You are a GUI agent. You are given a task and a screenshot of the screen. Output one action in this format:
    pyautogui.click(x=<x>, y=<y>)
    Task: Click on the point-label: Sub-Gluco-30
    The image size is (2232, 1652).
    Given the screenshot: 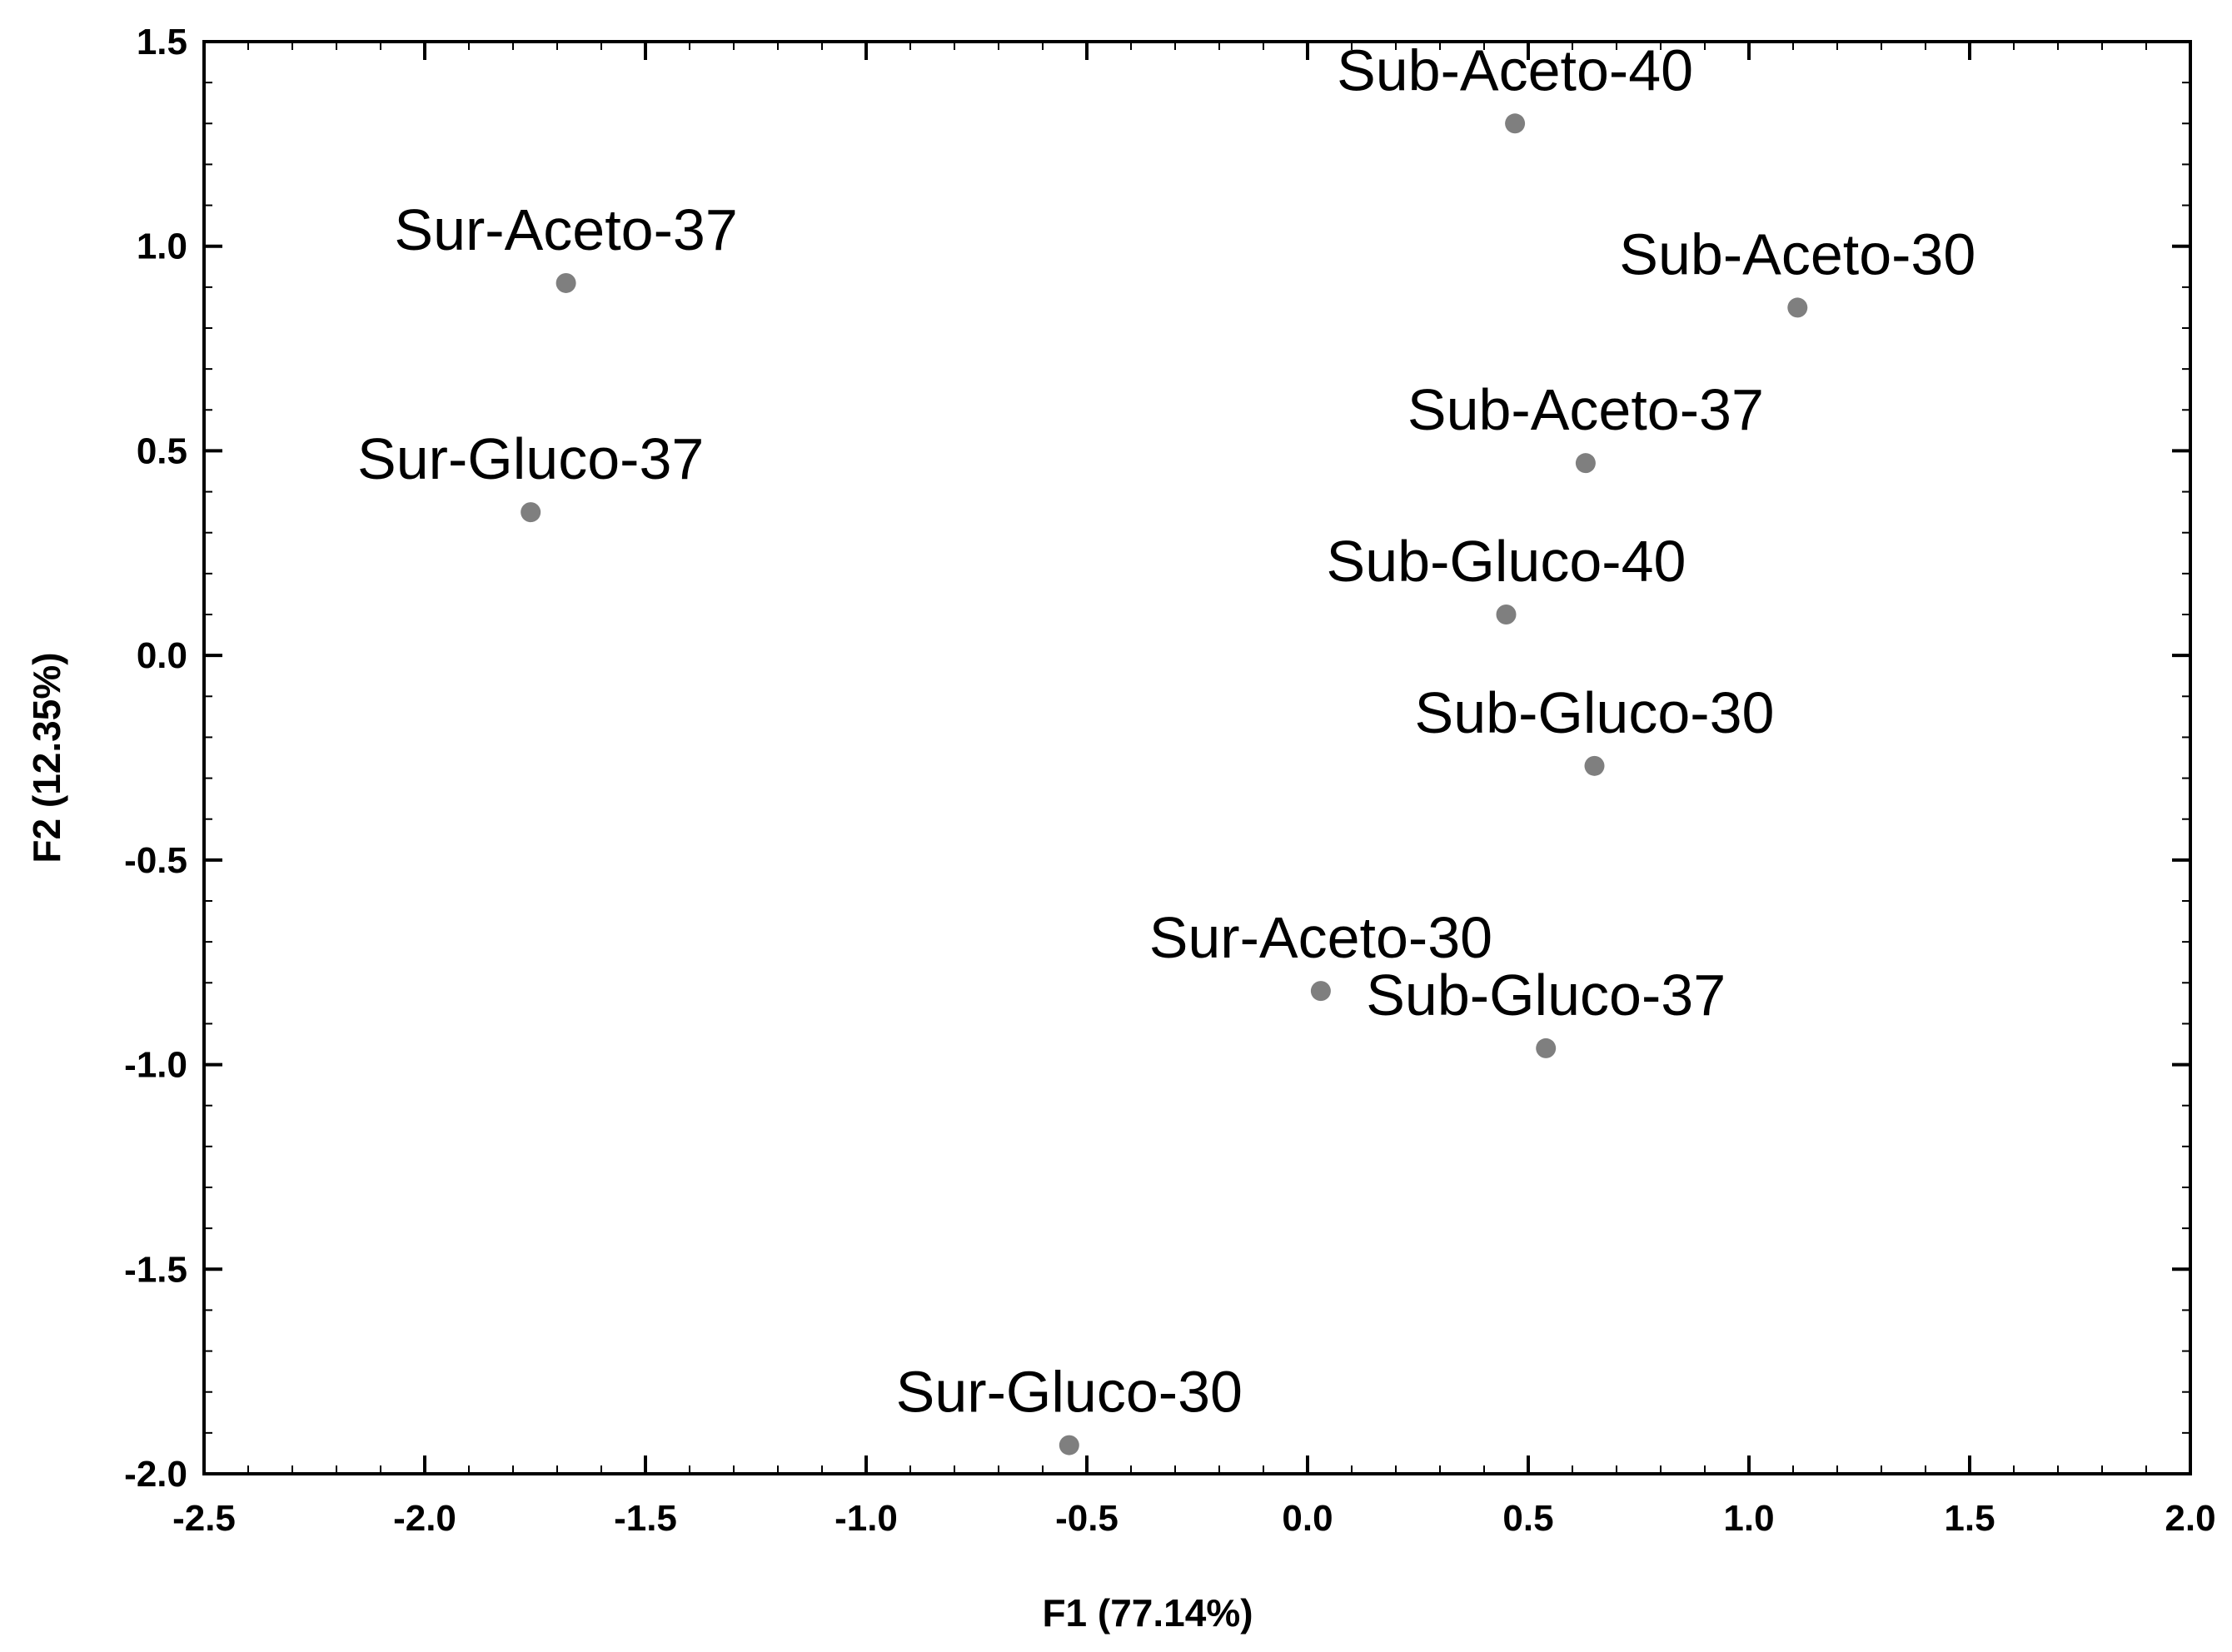 What is the action you would take?
    pyautogui.click(x=1595, y=712)
    